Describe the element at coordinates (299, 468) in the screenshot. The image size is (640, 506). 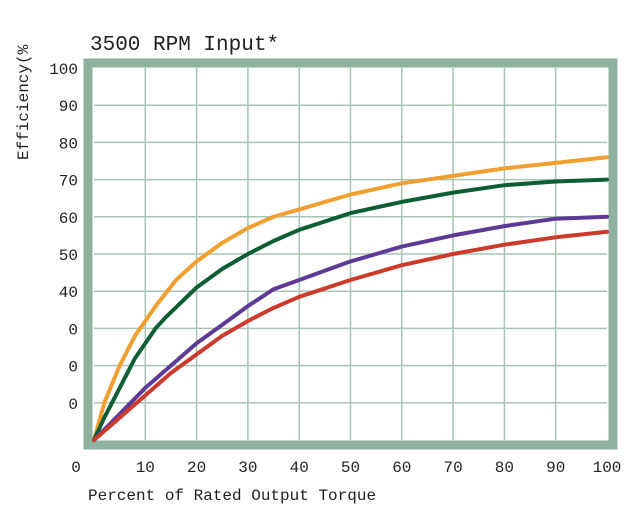
I see `x-tick-label: 40` at that location.